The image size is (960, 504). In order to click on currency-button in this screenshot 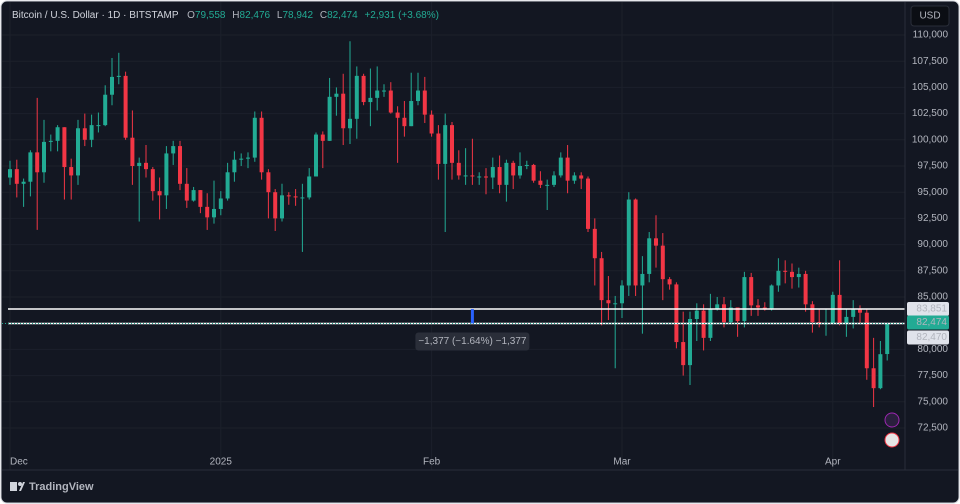, I will do `click(930, 16)`.